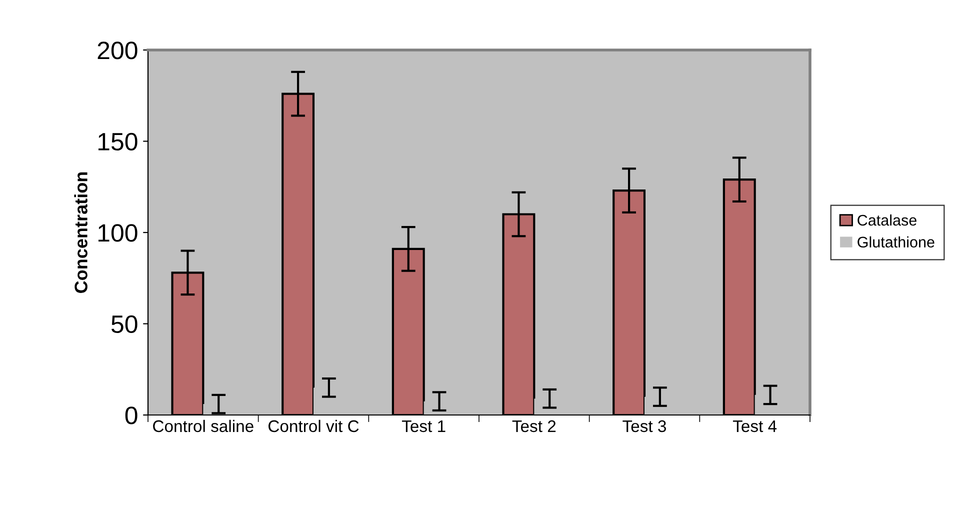 Image resolution: width=961 pixels, height=506 pixels. I want to click on y-tick-label: 150, so click(118, 141).